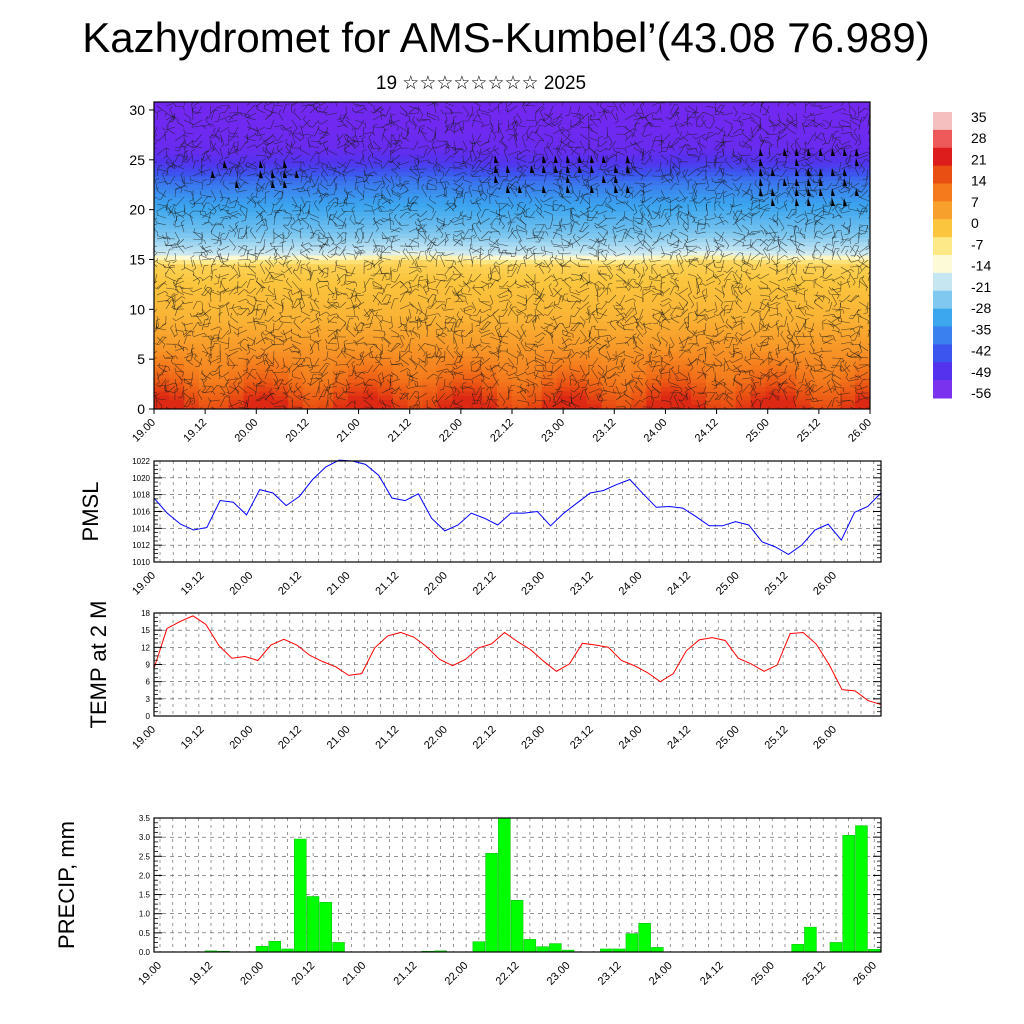 Image resolution: width=1024 pixels, height=1024 pixels. I want to click on cross-section-y-axis: 0 5 10 15 20 25 30, so click(141, 259).